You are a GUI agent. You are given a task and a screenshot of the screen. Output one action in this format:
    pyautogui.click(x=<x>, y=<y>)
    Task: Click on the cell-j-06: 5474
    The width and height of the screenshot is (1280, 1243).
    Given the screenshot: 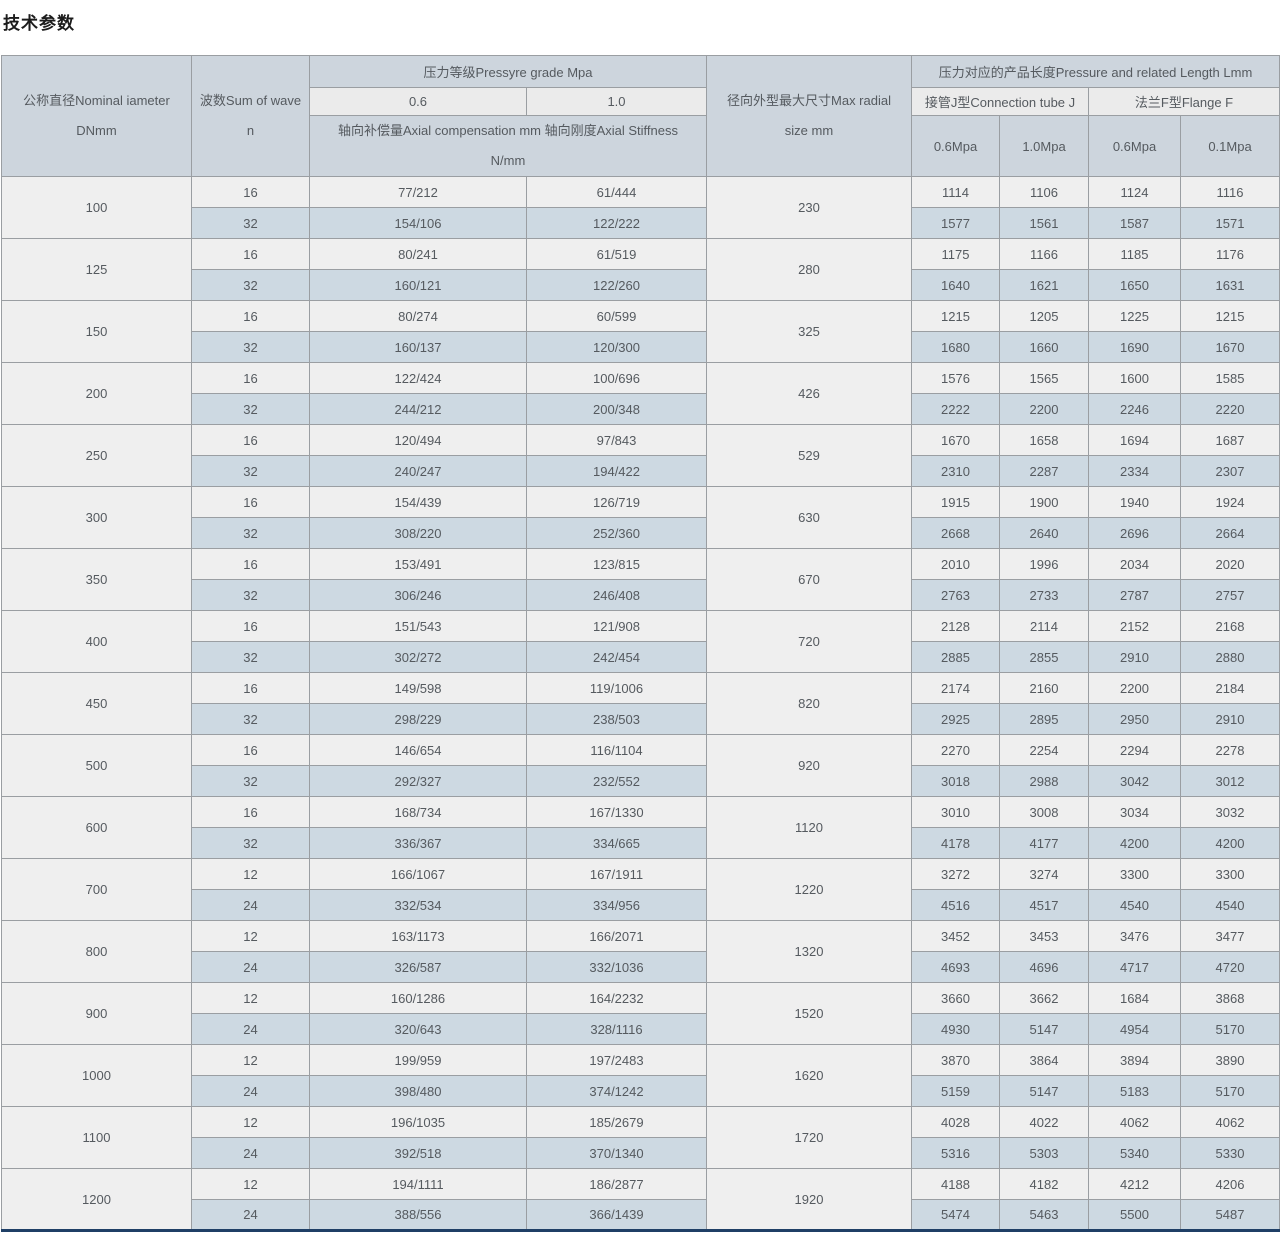 What is the action you would take?
    pyautogui.click(x=955, y=1215)
    